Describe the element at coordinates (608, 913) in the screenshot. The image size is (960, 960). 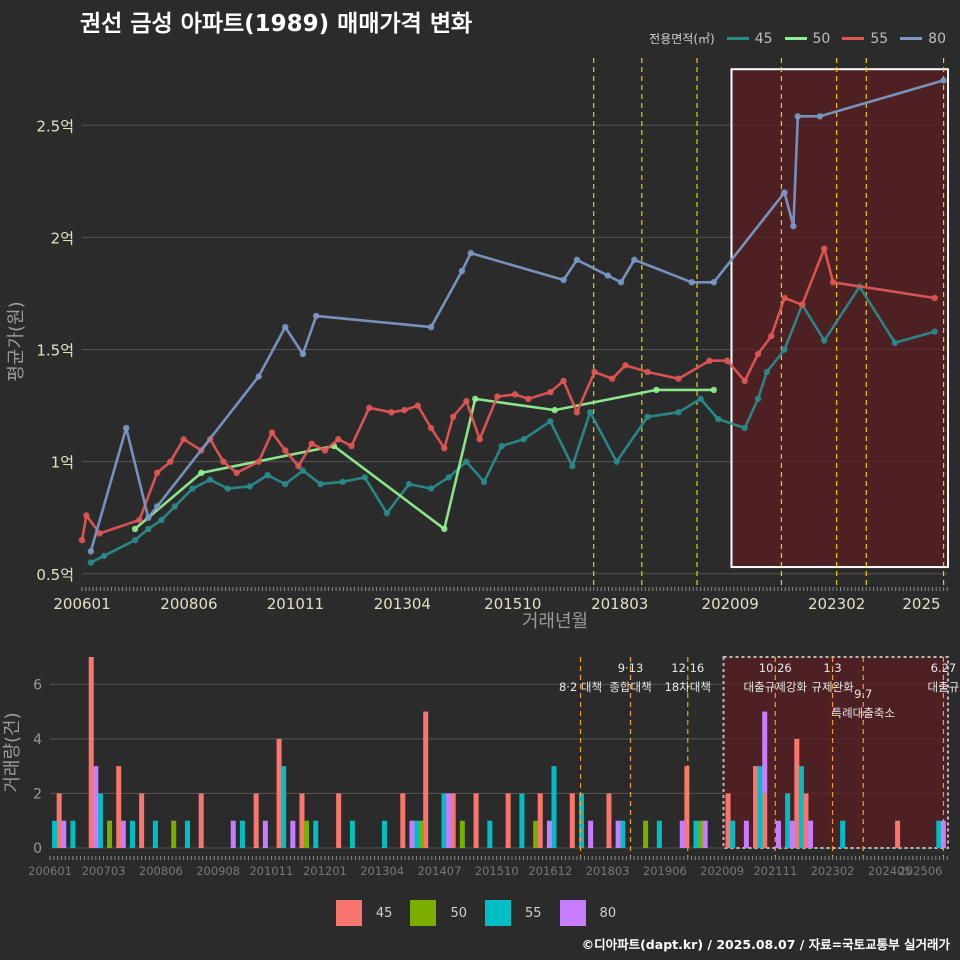
I see `volume-legend-label-80: 80` at that location.